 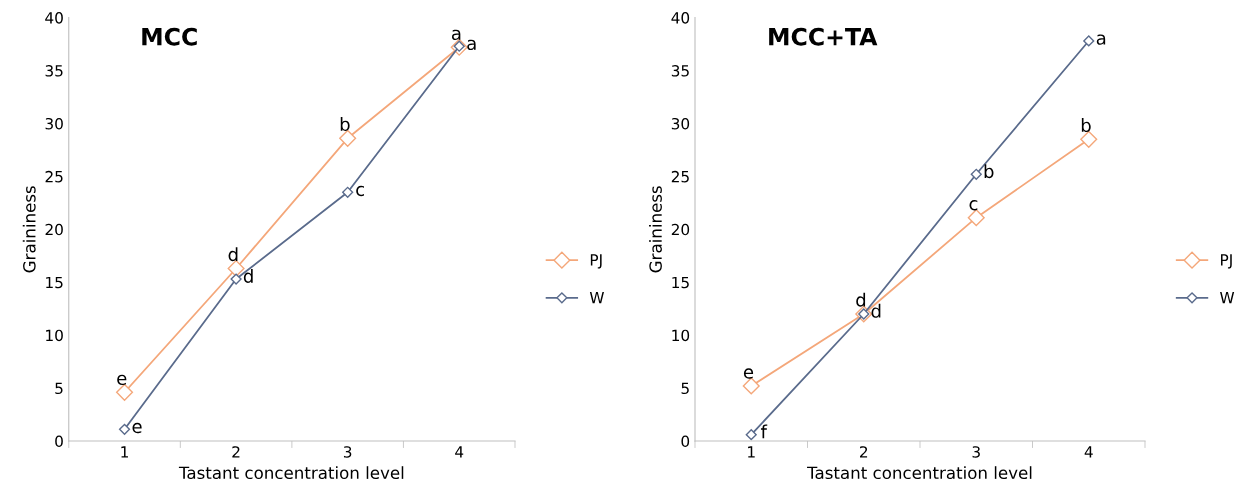 I want to click on annotation: f, so click(x=764, y=431).